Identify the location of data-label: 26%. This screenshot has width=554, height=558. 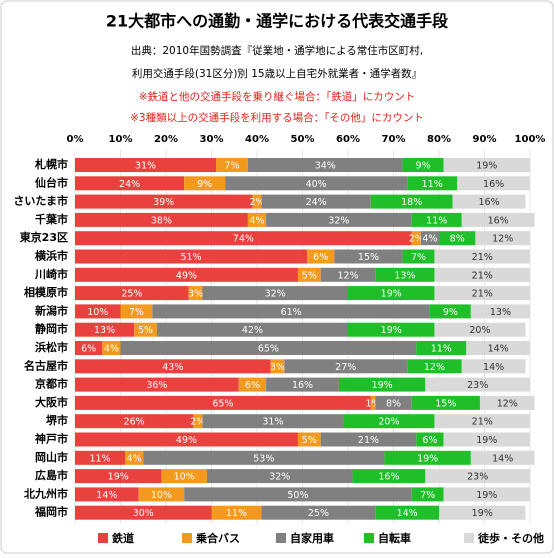
(134, 422).